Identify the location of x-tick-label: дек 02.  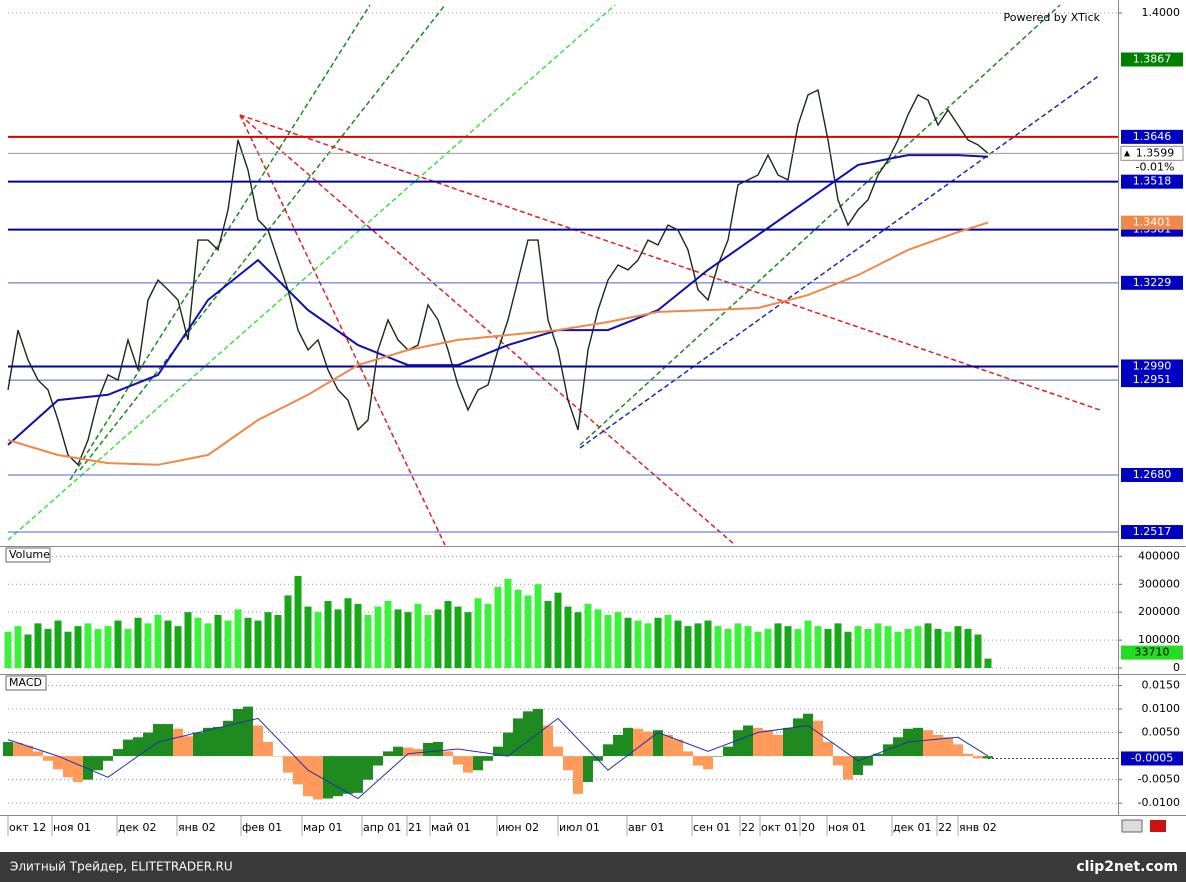
(137, 827).